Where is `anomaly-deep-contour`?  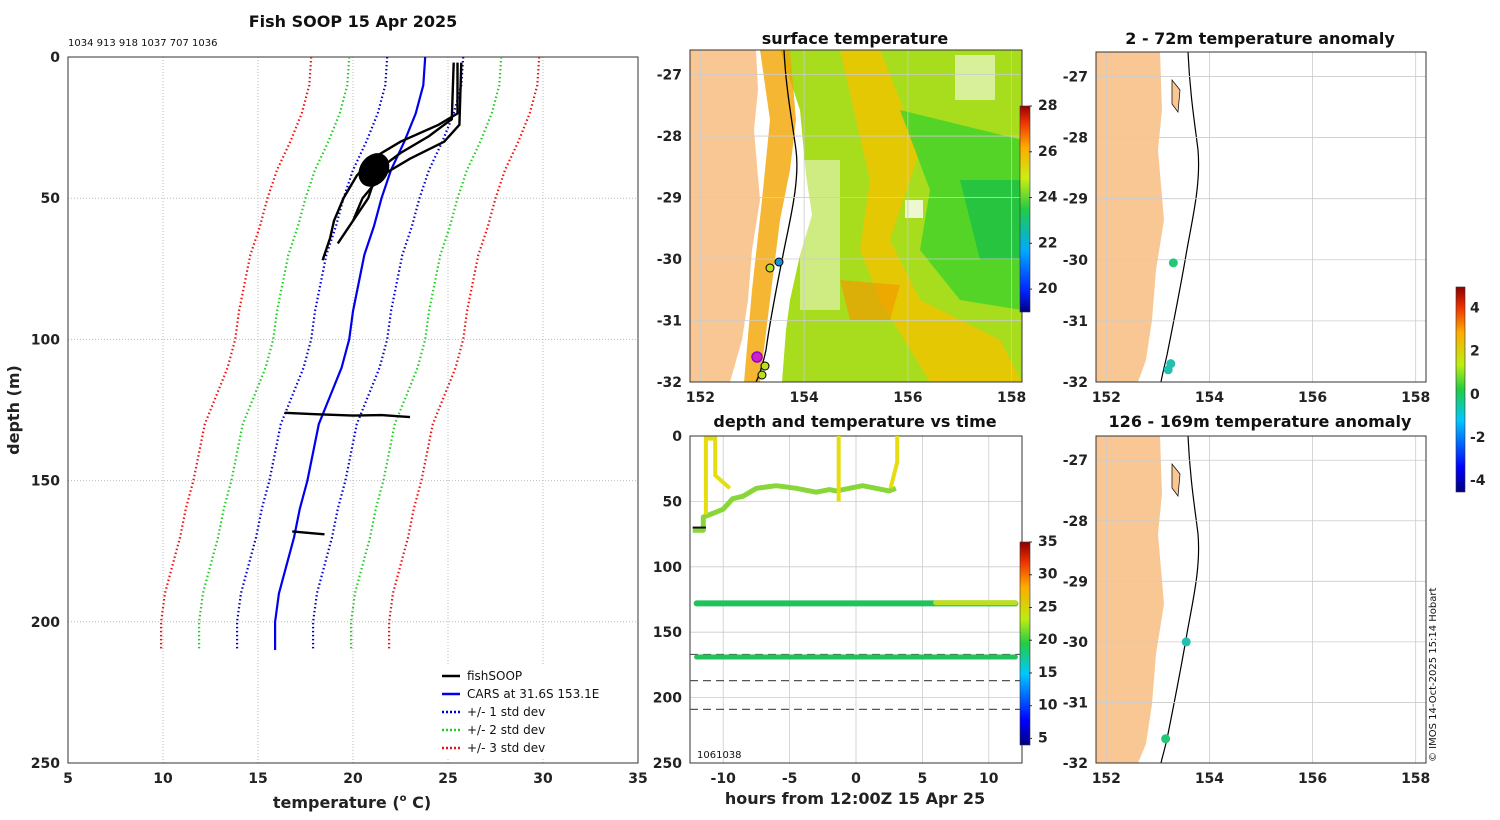
anomaly-deep-contour is located at coordinates (1180, 599).